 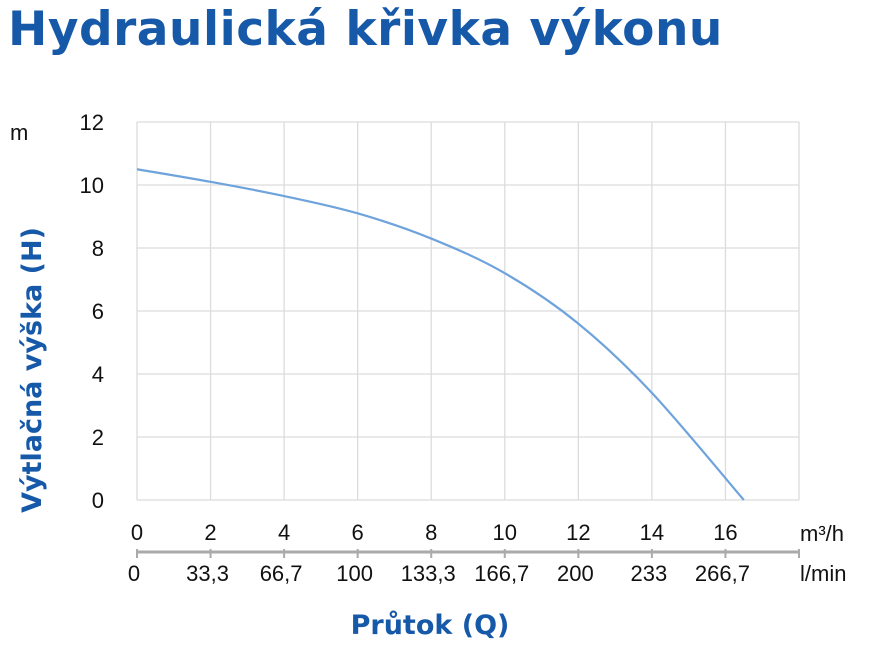 What do you see at coordinates (98, 311) in the screenshot?
I see `y-tick-label: 6` at bounding box center [98, 311].